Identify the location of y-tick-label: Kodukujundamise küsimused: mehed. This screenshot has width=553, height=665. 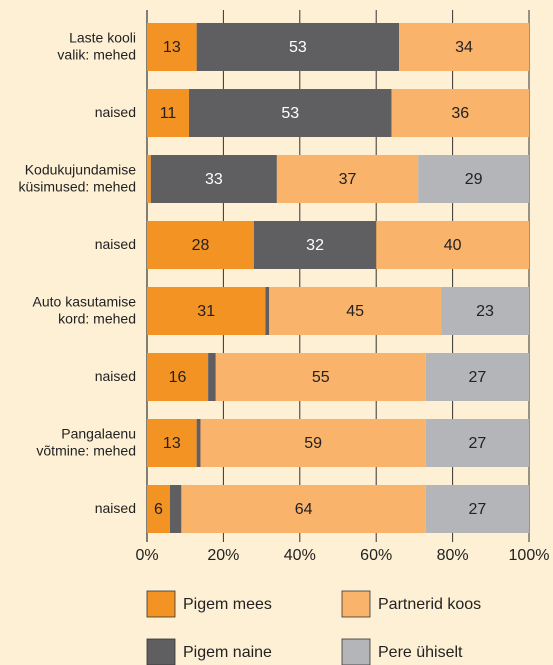
(77, 177).